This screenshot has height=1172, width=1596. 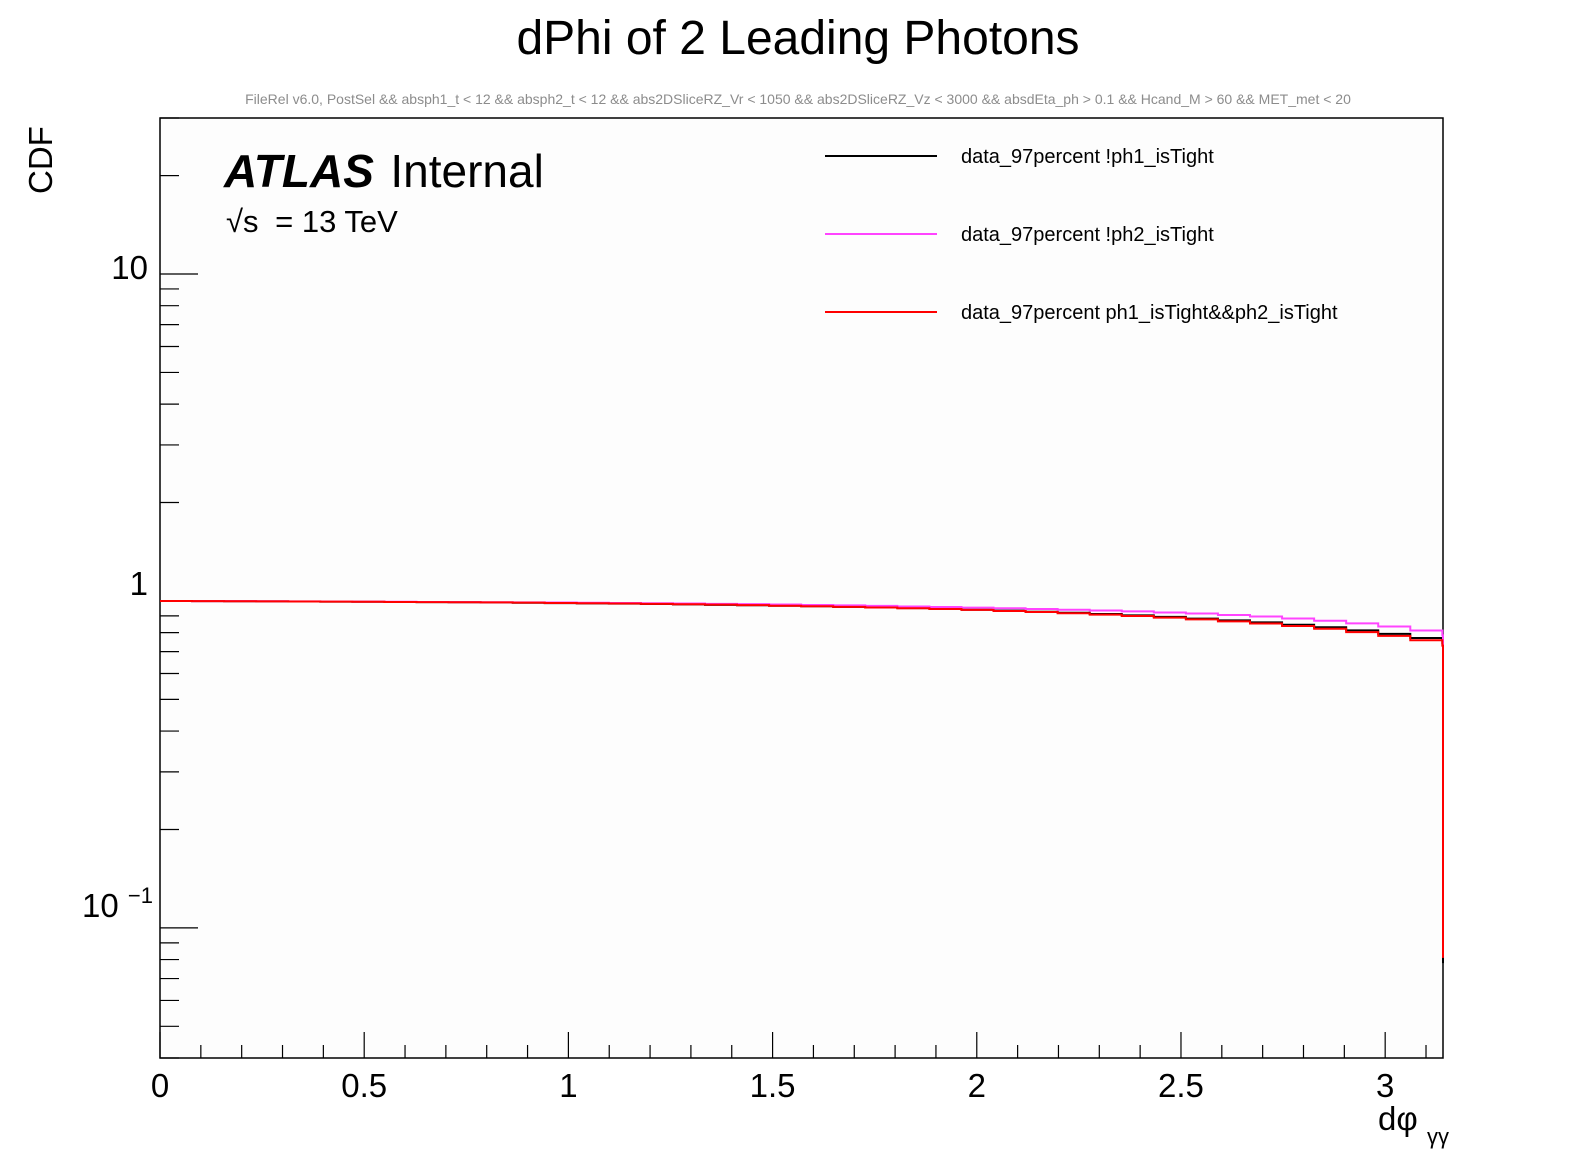 I want to click on legend-label-2: data_97percent ph1_isTight&&ph2_isTight, so click(x=1149, y=313).